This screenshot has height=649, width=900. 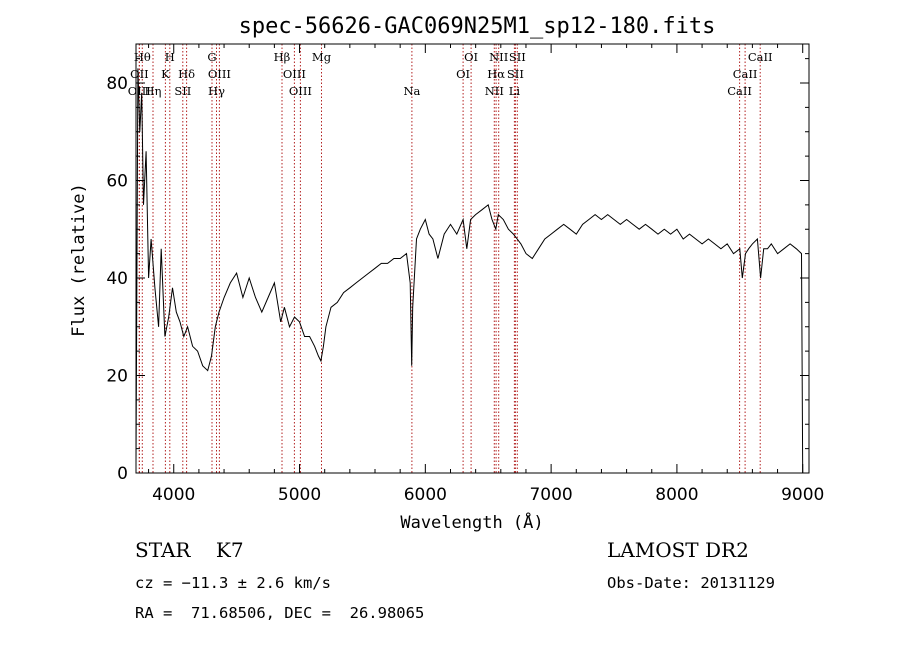 I want to click on line-marker-label: Hβ, so click(x=282, y=57).